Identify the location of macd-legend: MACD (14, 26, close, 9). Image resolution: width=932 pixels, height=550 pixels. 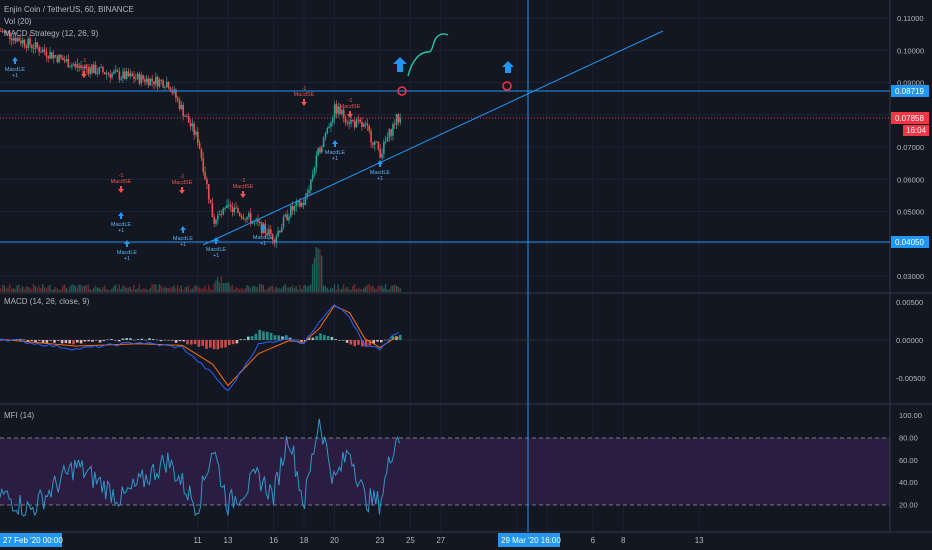
(47, 301).